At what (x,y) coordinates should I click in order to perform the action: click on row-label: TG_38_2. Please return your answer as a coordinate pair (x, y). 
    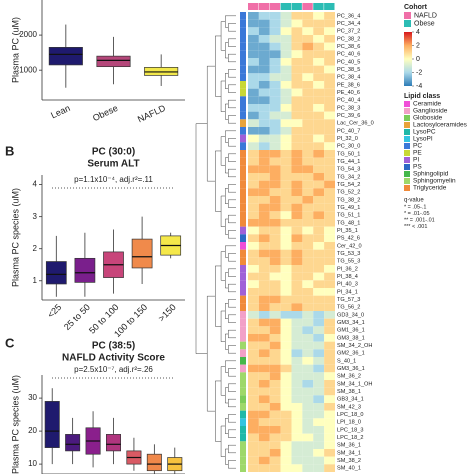
    Looking at the image, I should click on (348, 200).